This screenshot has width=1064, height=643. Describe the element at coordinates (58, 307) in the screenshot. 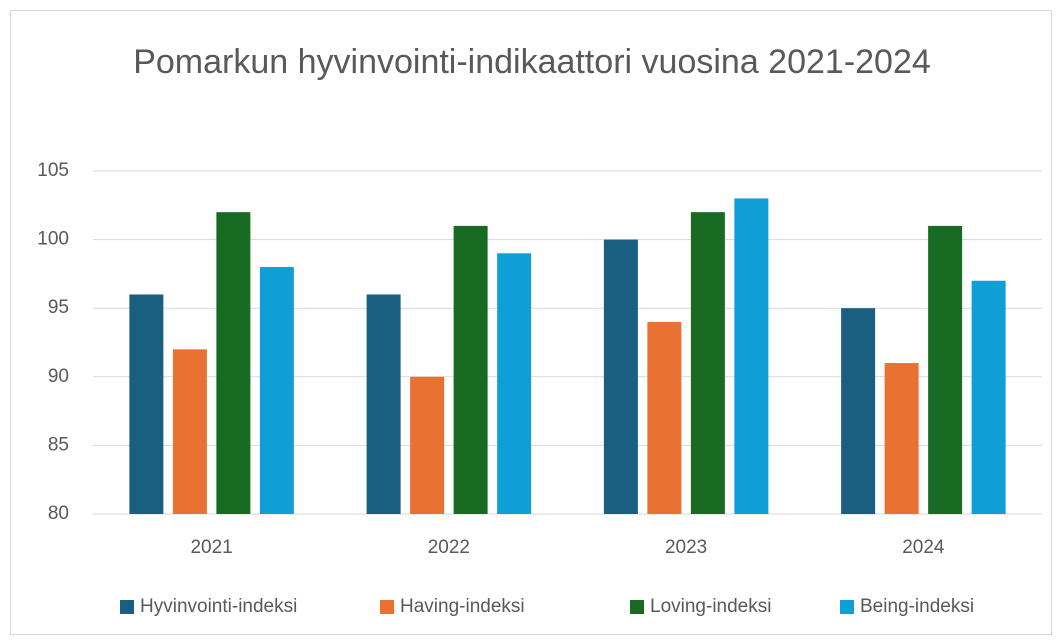

I see `y-tick-label: 95` at that location.